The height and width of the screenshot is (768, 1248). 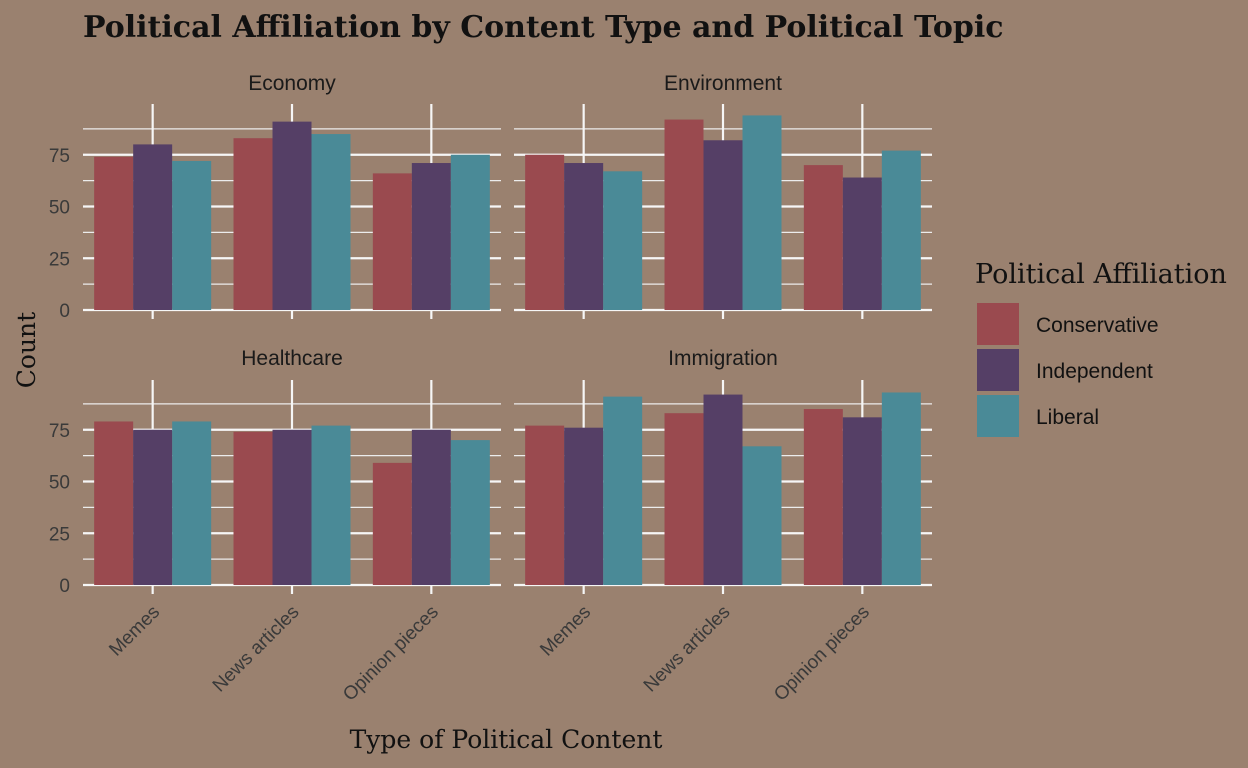 I want to click on legend-label-liberal: Liberal, so click(x=1067, y=417).